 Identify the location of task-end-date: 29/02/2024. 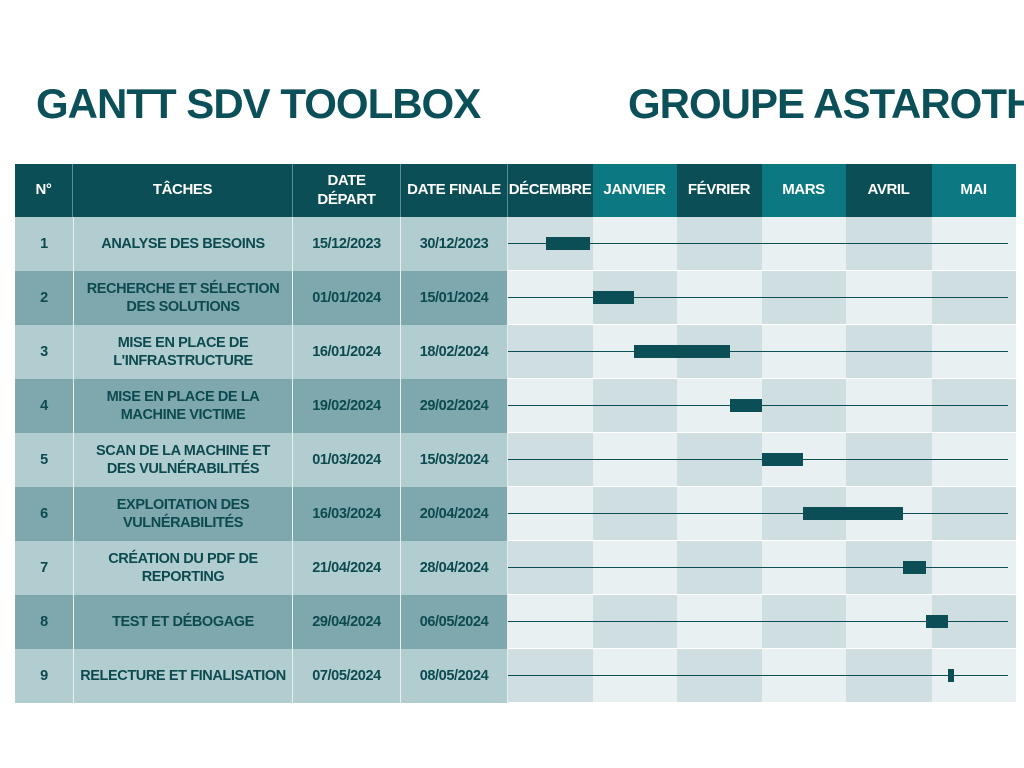
(454, 406).